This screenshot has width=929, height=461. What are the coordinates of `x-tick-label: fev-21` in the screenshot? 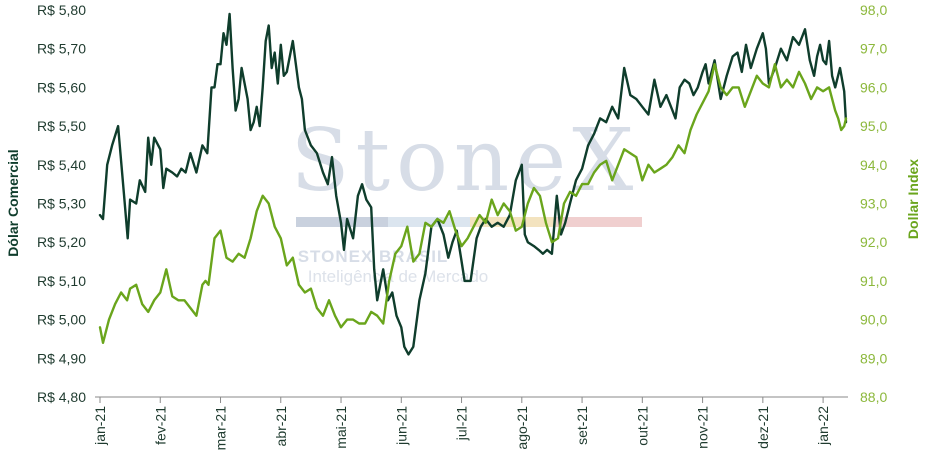 It's located at (160, 425).